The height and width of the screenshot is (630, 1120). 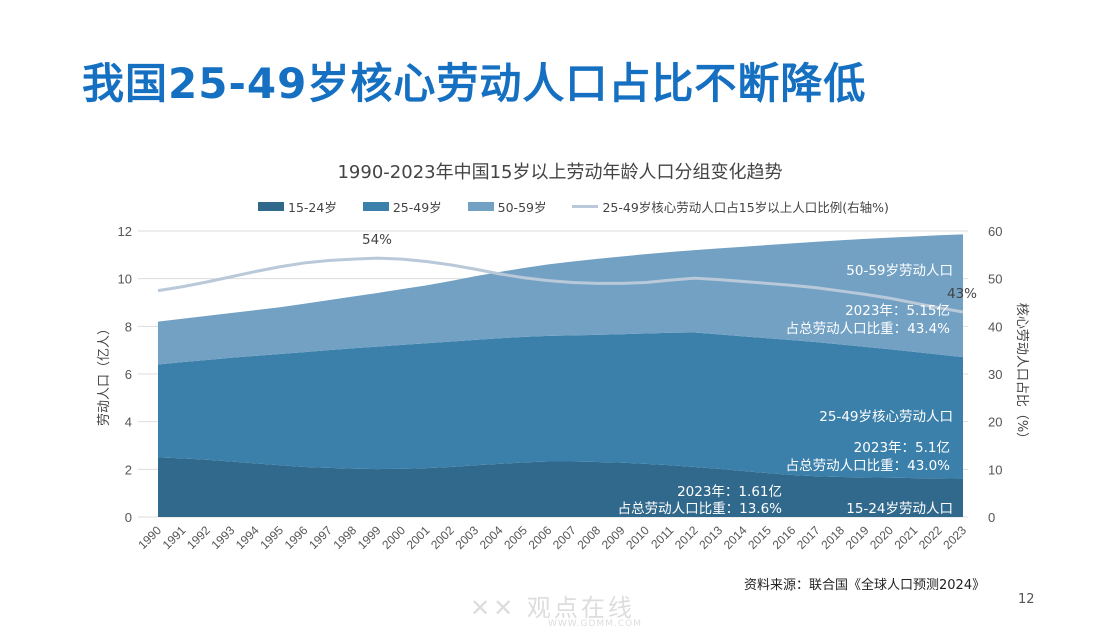 What do you see at coordinates (700, 509) in the screenshot?
I see `label-15-24-share: 占总劳动人口比重：13.6%` at bounding box center [700, 509].